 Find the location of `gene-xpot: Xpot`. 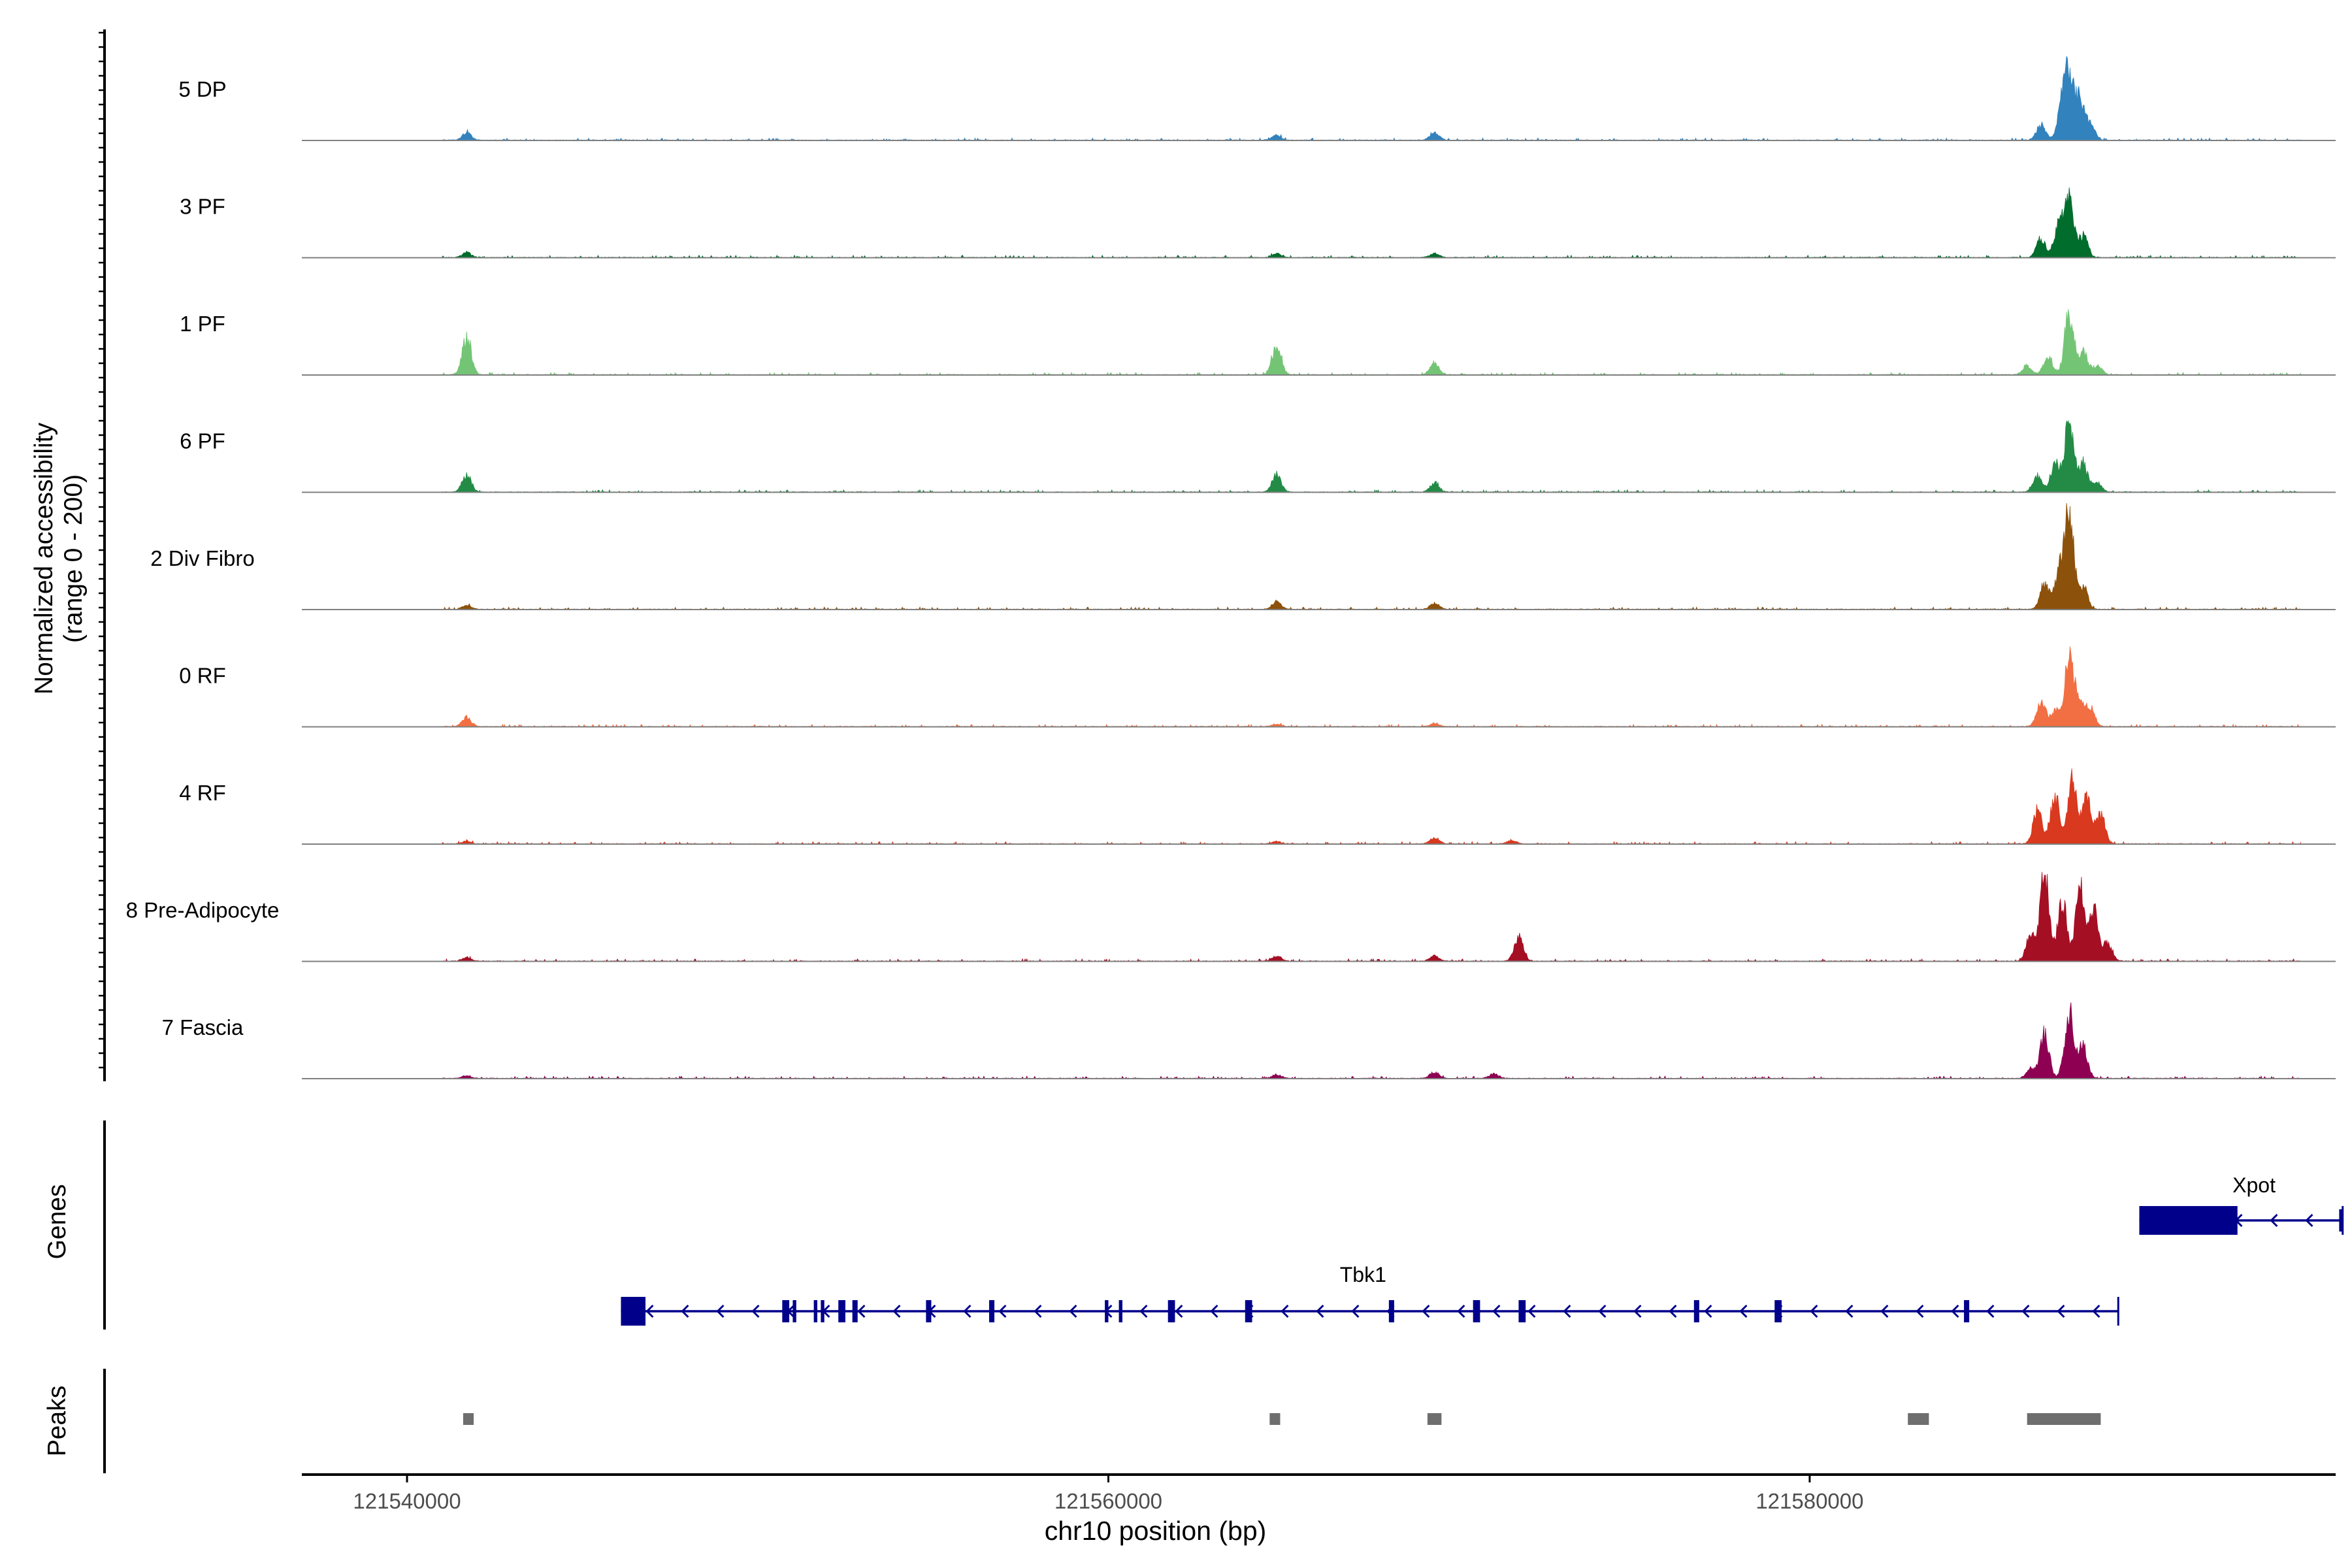

gene-xpot: Xpot is located at coordinates (2241, 1204).